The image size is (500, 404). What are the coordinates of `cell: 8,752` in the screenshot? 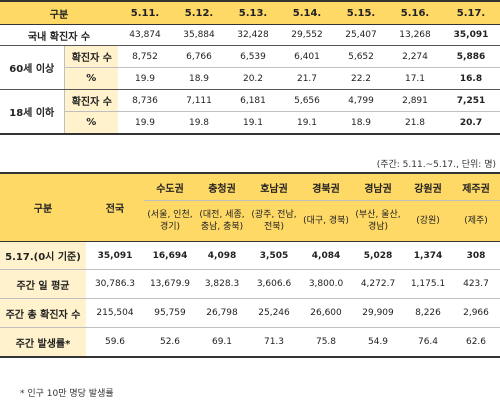 It's located at (145, 56).